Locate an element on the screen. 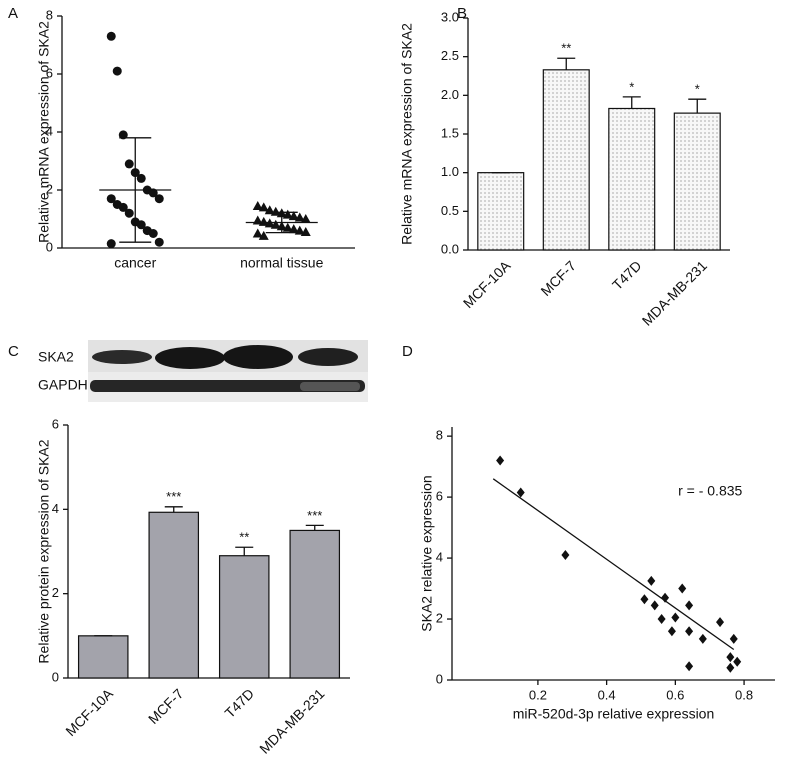 This screenshot has width=792, height=763. panel-letter: C is located at coordinates (13, 351).